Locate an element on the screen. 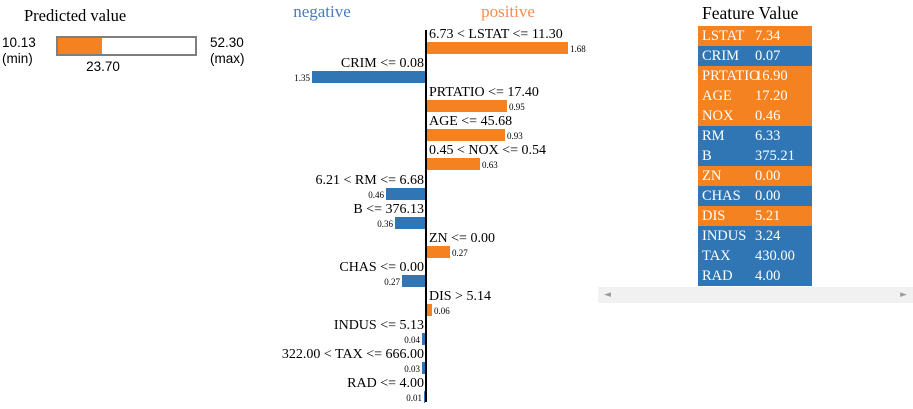 Image resolution: width=913 pixels, height=409 pixels. feature-table-row: NOX 0.46 is located at coordinates (755, 116).